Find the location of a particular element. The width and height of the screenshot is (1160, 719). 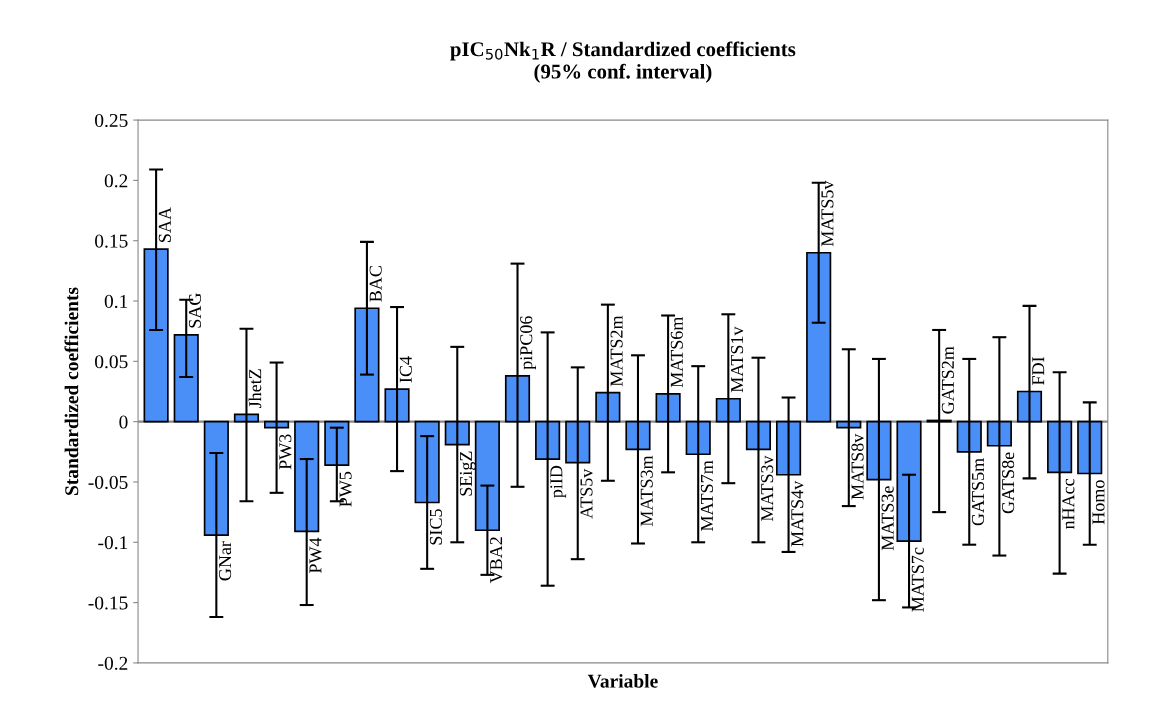

x-tick-label: piPC06 is located at coordinates (528, 343).